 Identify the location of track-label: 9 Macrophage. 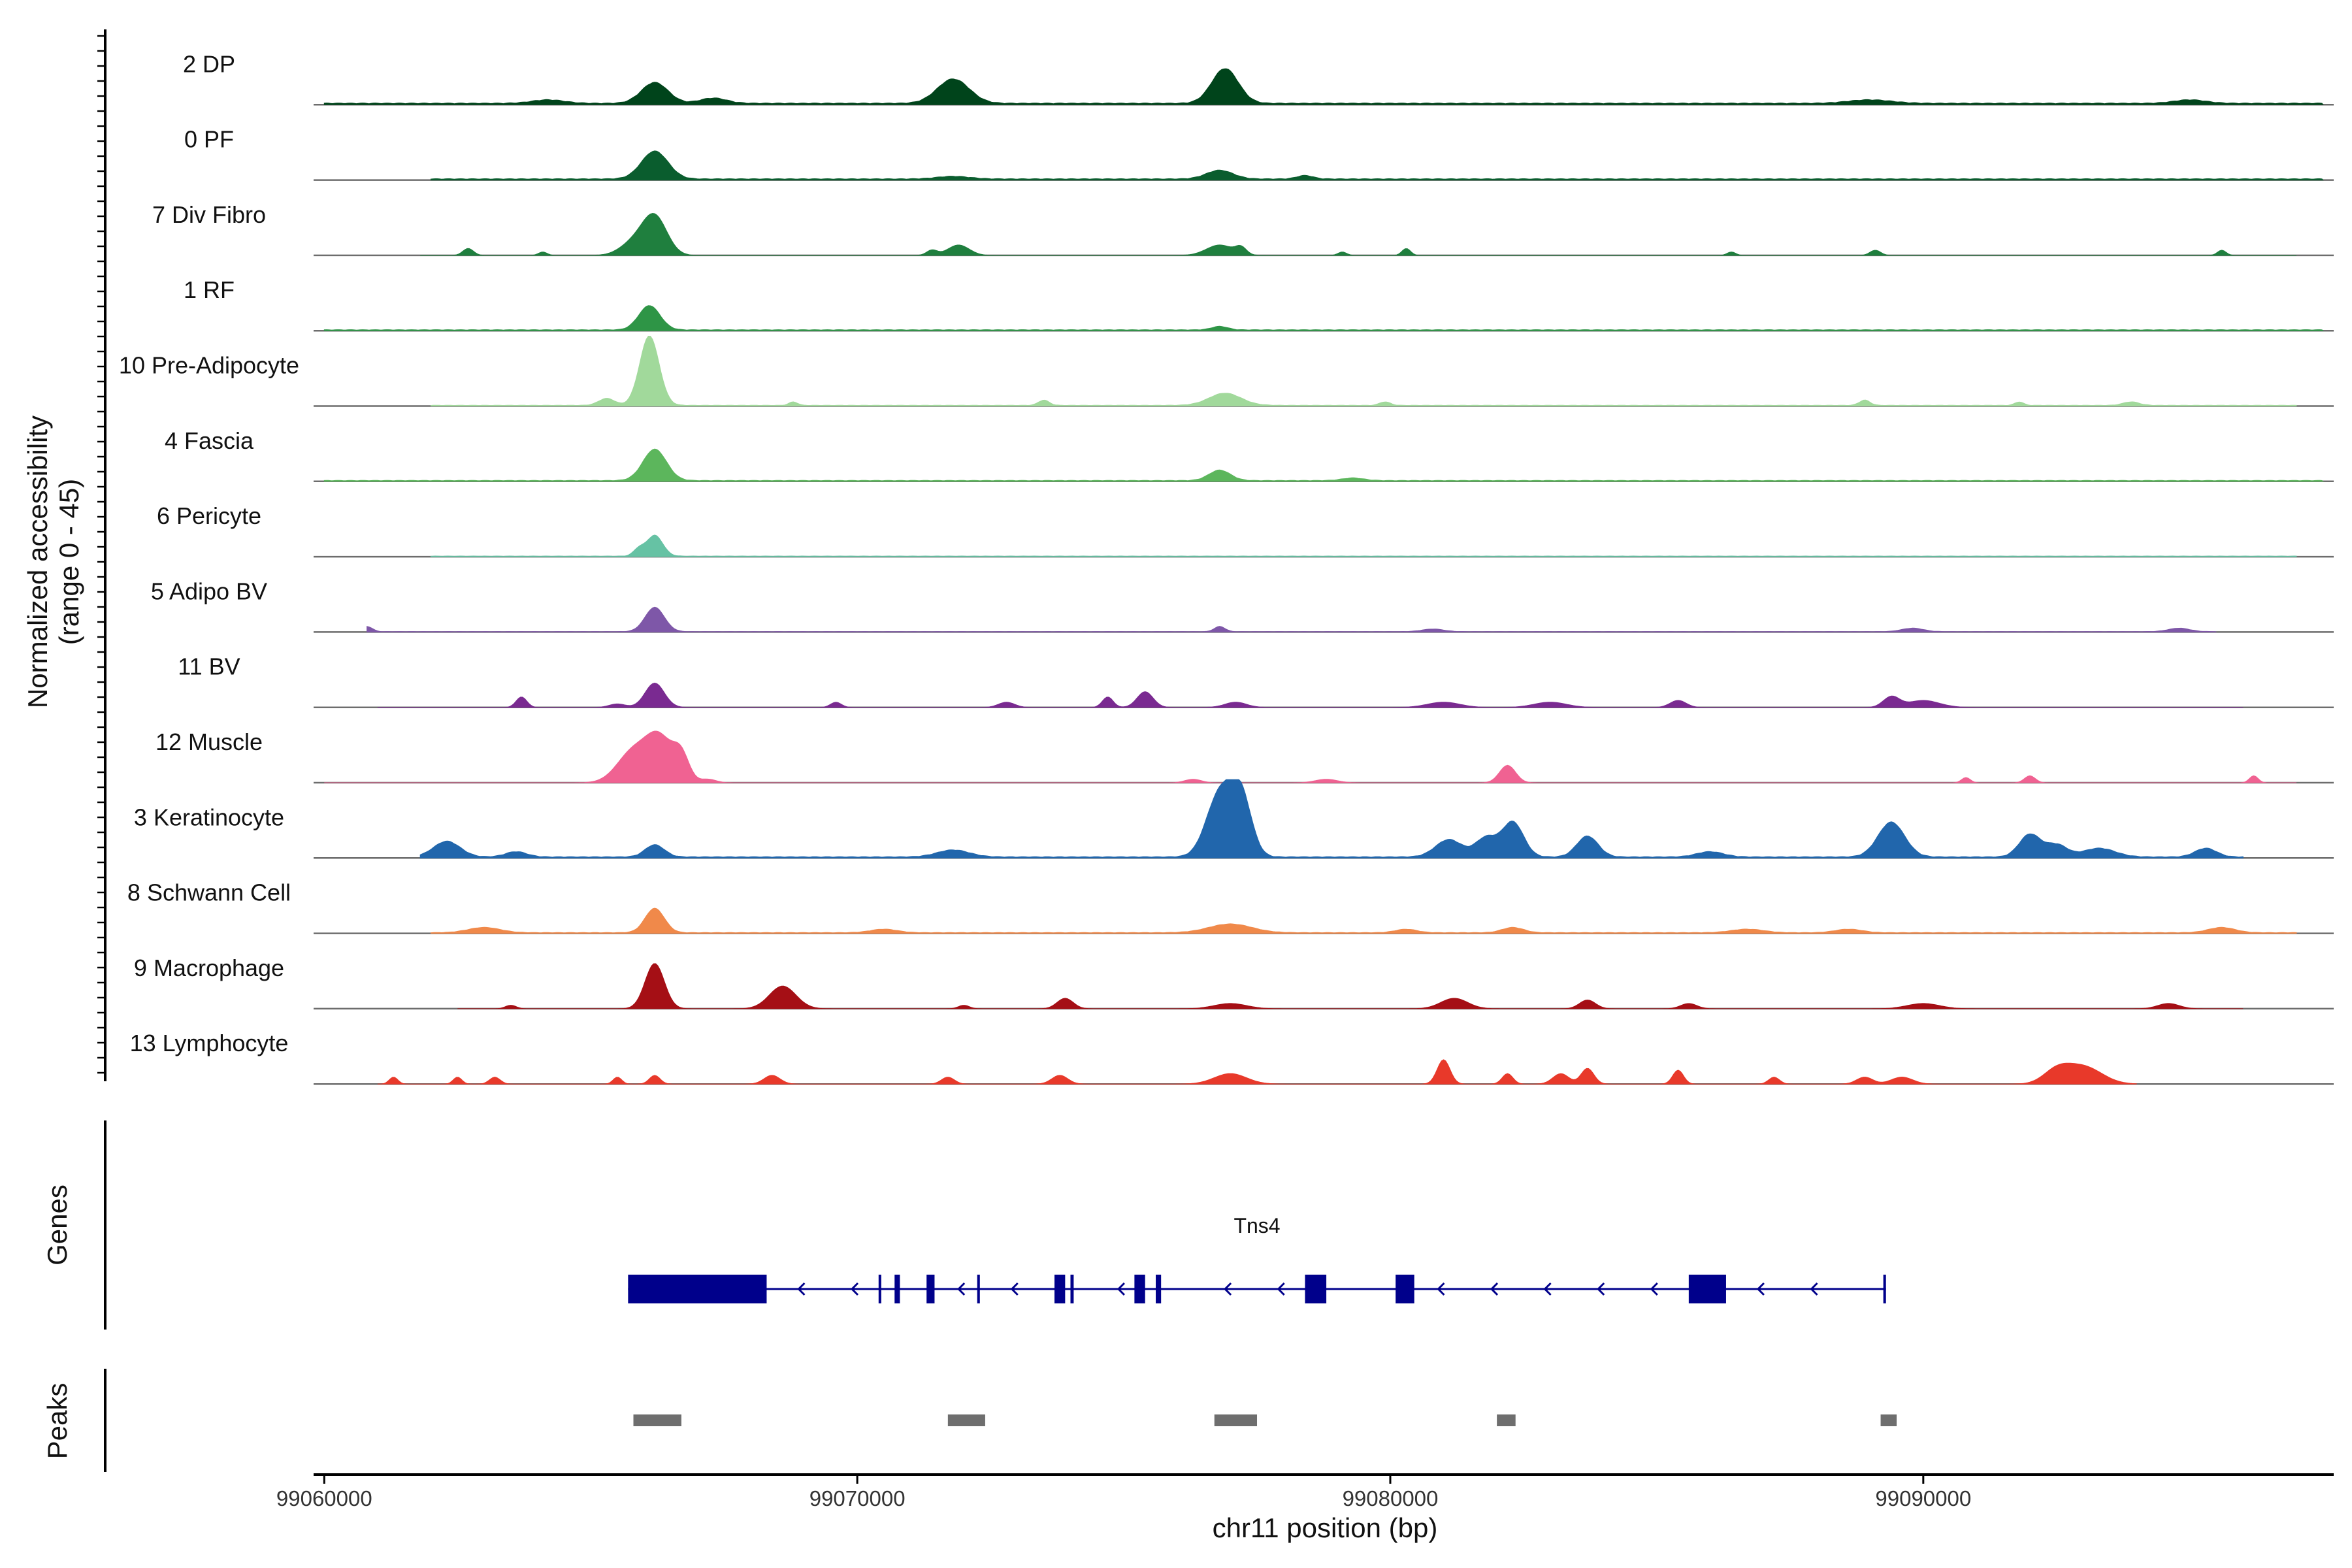
(209, 968).